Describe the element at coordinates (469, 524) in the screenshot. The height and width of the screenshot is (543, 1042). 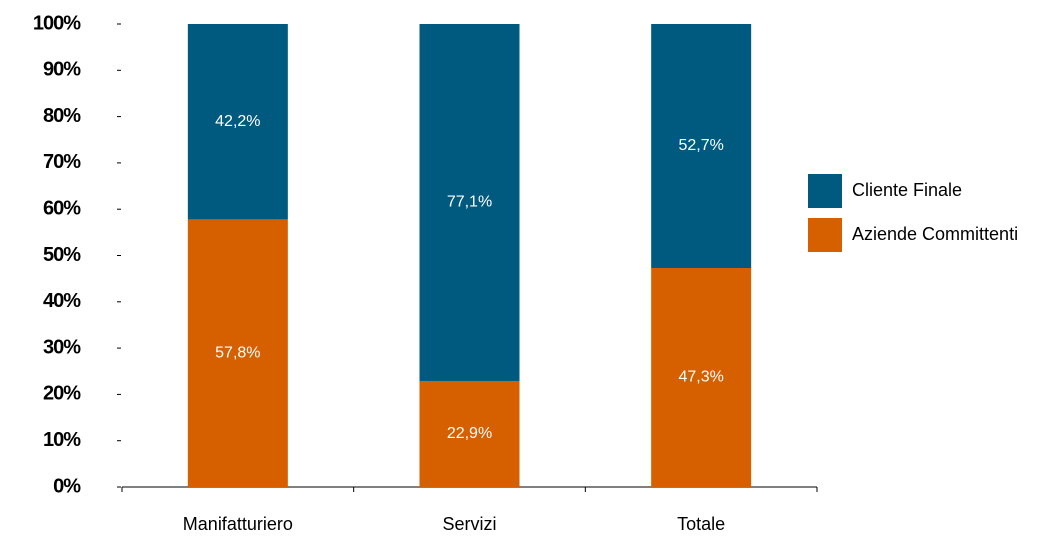
I see `x-tick-label: Servizi` at that location.